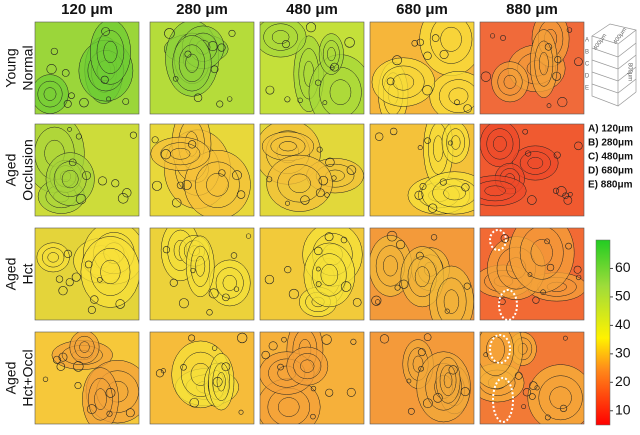  I want to click on column-header: 280 μm, so click(202, 9).